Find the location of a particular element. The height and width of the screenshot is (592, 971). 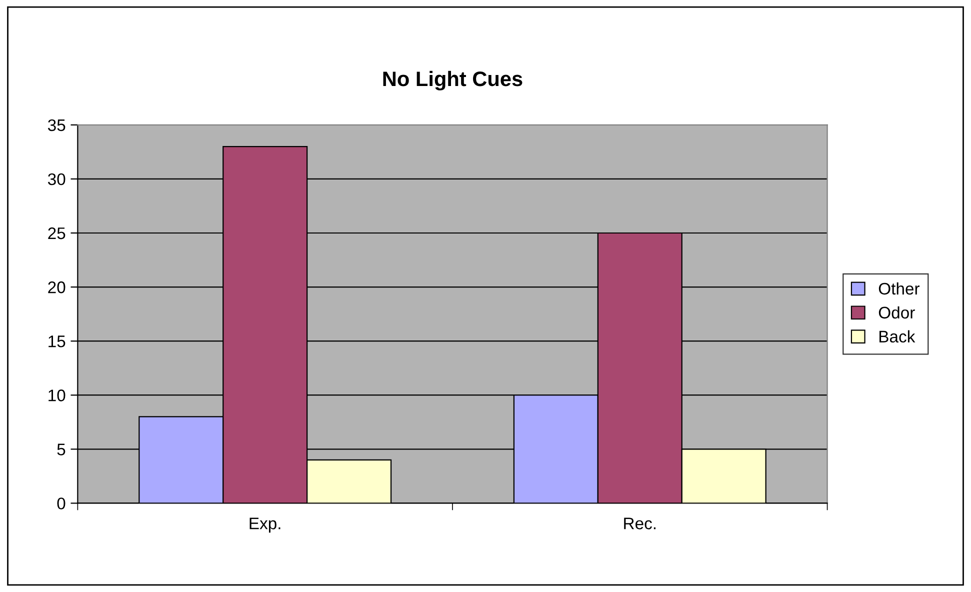

y-tick-label: 25 is located at coordinates (57, 233).